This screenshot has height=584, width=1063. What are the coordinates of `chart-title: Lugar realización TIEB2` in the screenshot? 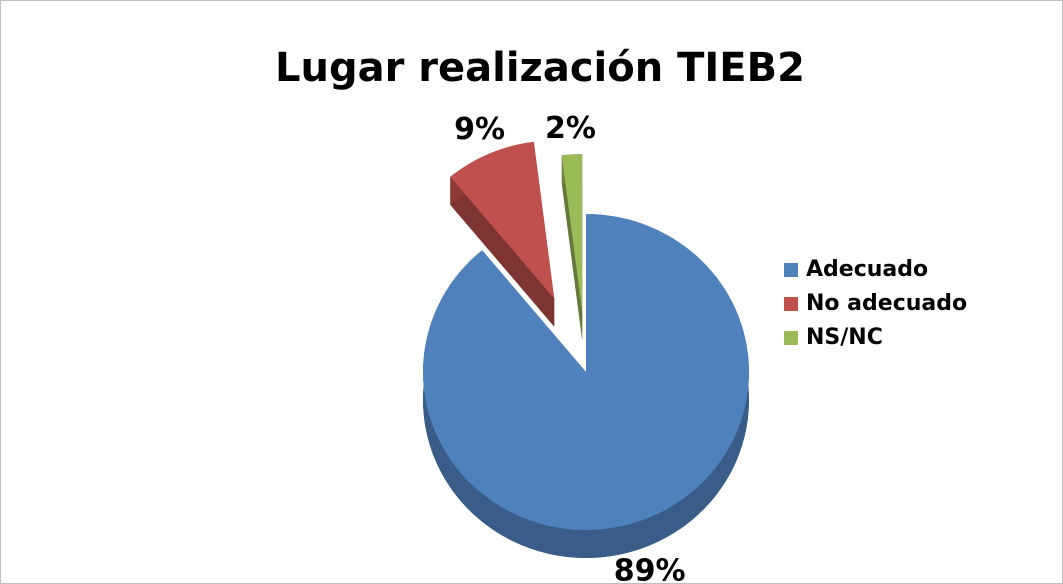 It's located at (540, 68).